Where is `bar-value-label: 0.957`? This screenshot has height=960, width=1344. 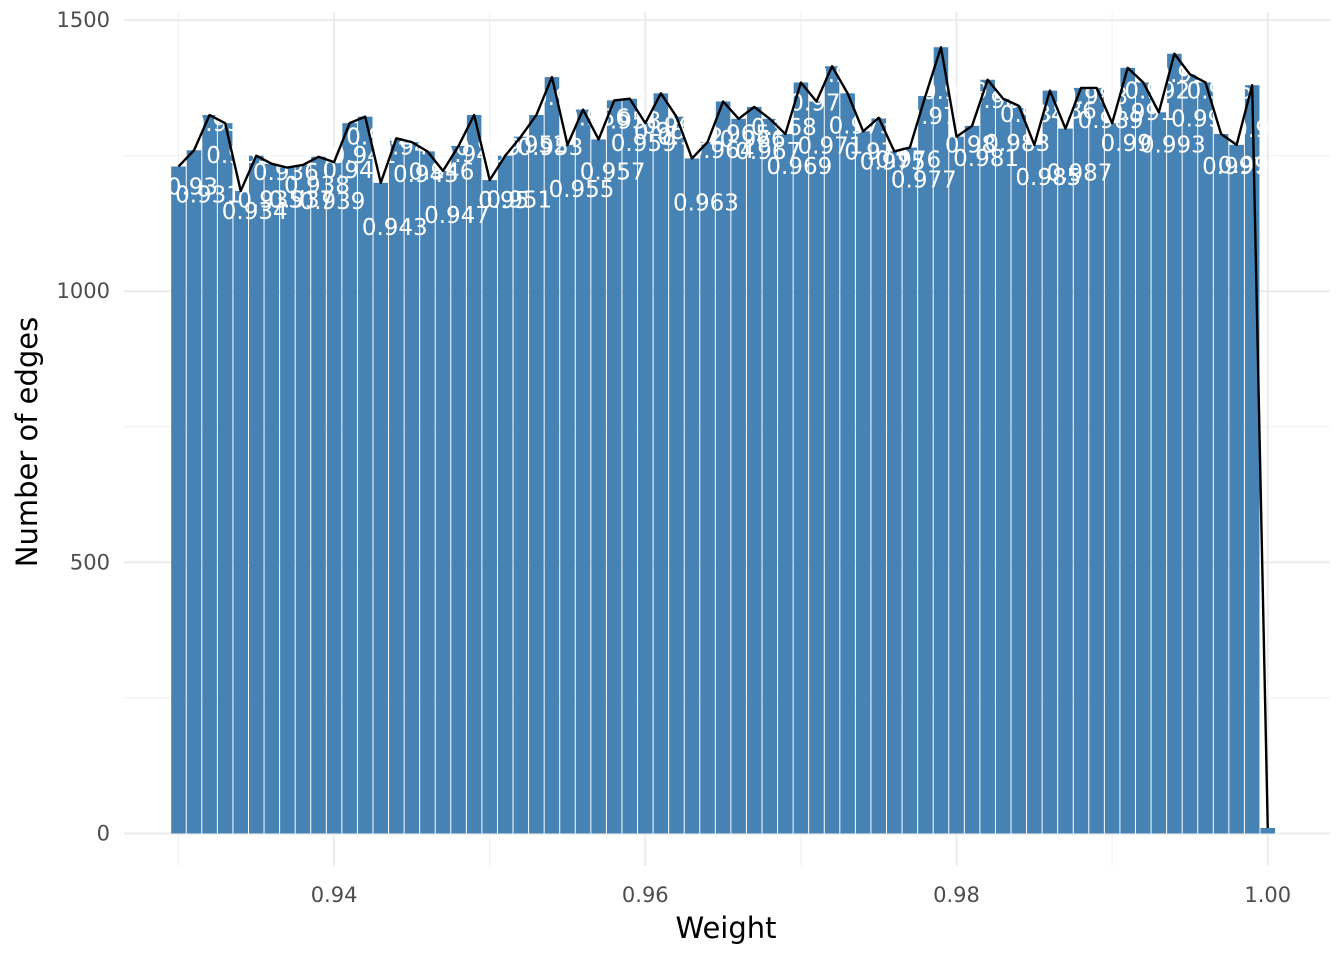
bar-value-label: 0.957 is located at coordinates (613, 172).